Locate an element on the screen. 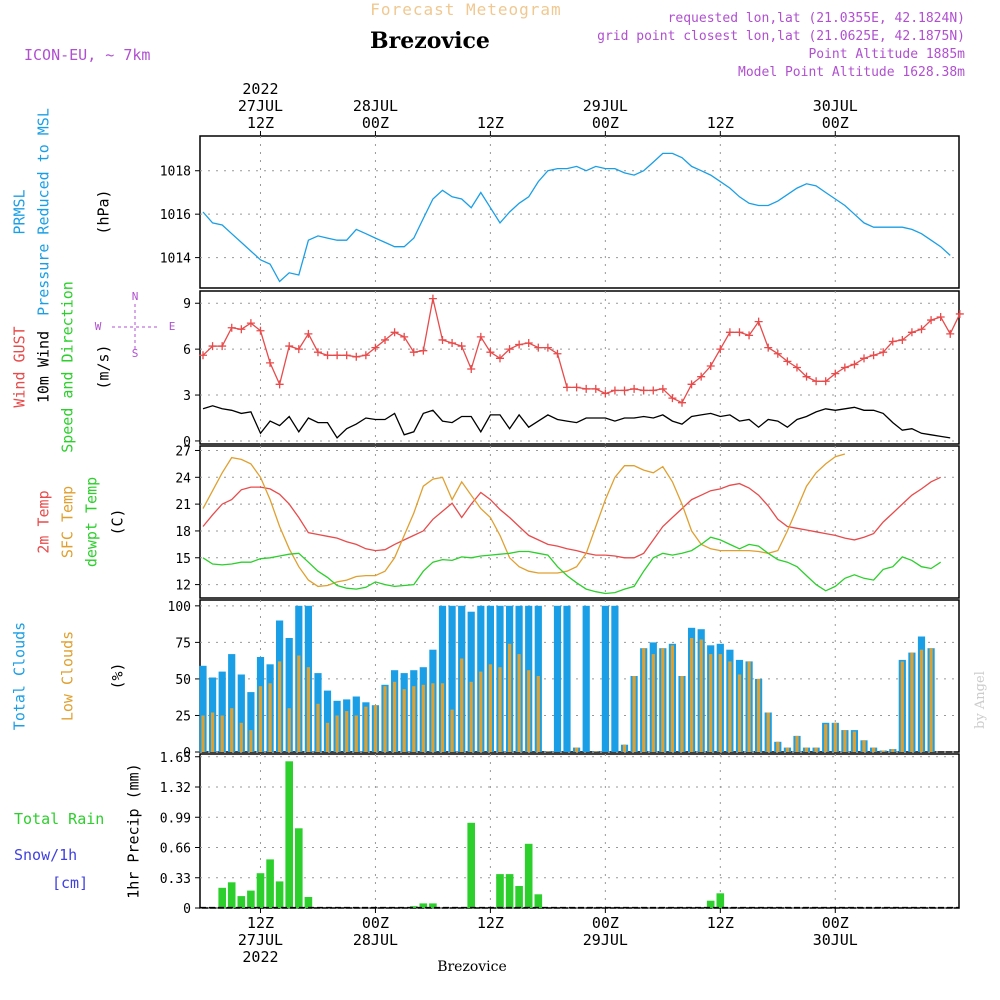 The width and height of the screenshot is (1000, 1000). axis-label: Speed and Direction is located at coordinates (68, 367).